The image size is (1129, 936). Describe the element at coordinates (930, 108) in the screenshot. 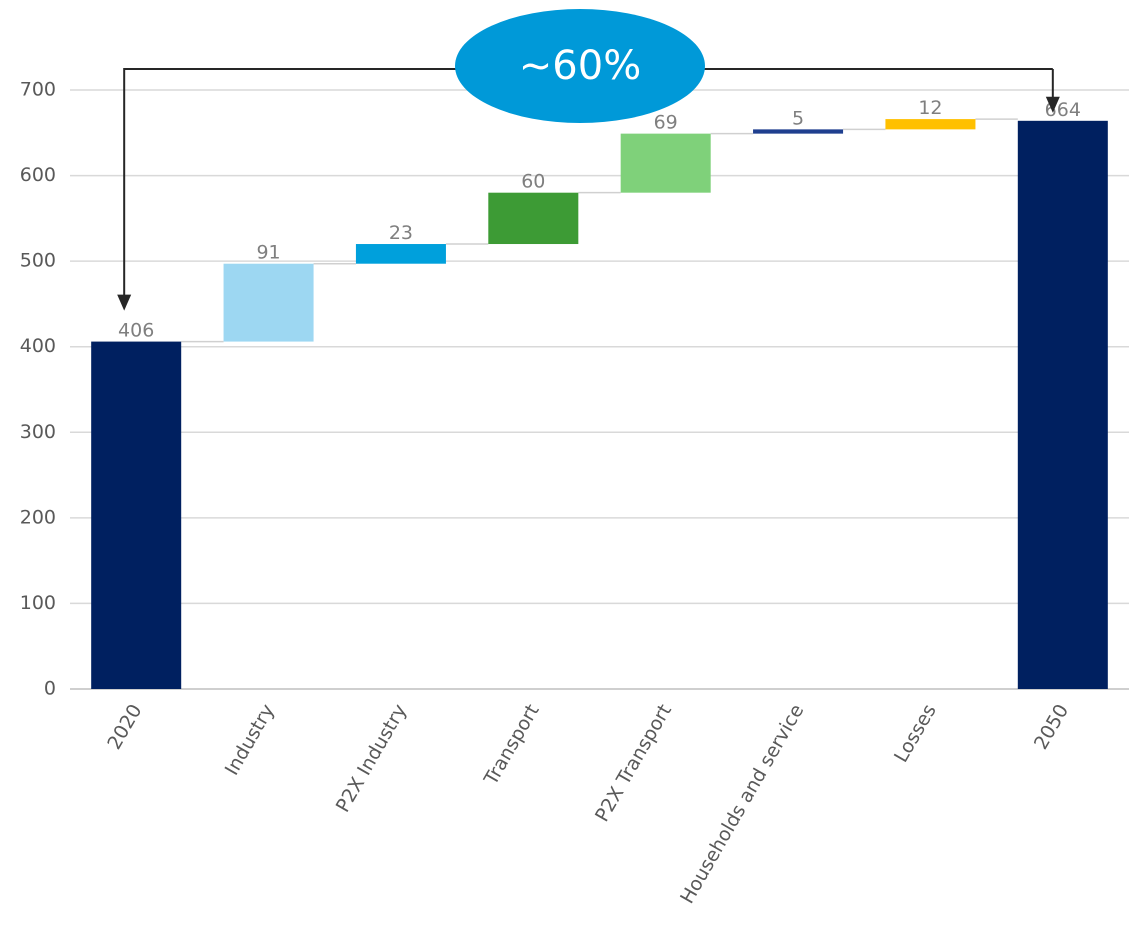

I see `data-label: 12` at that location.